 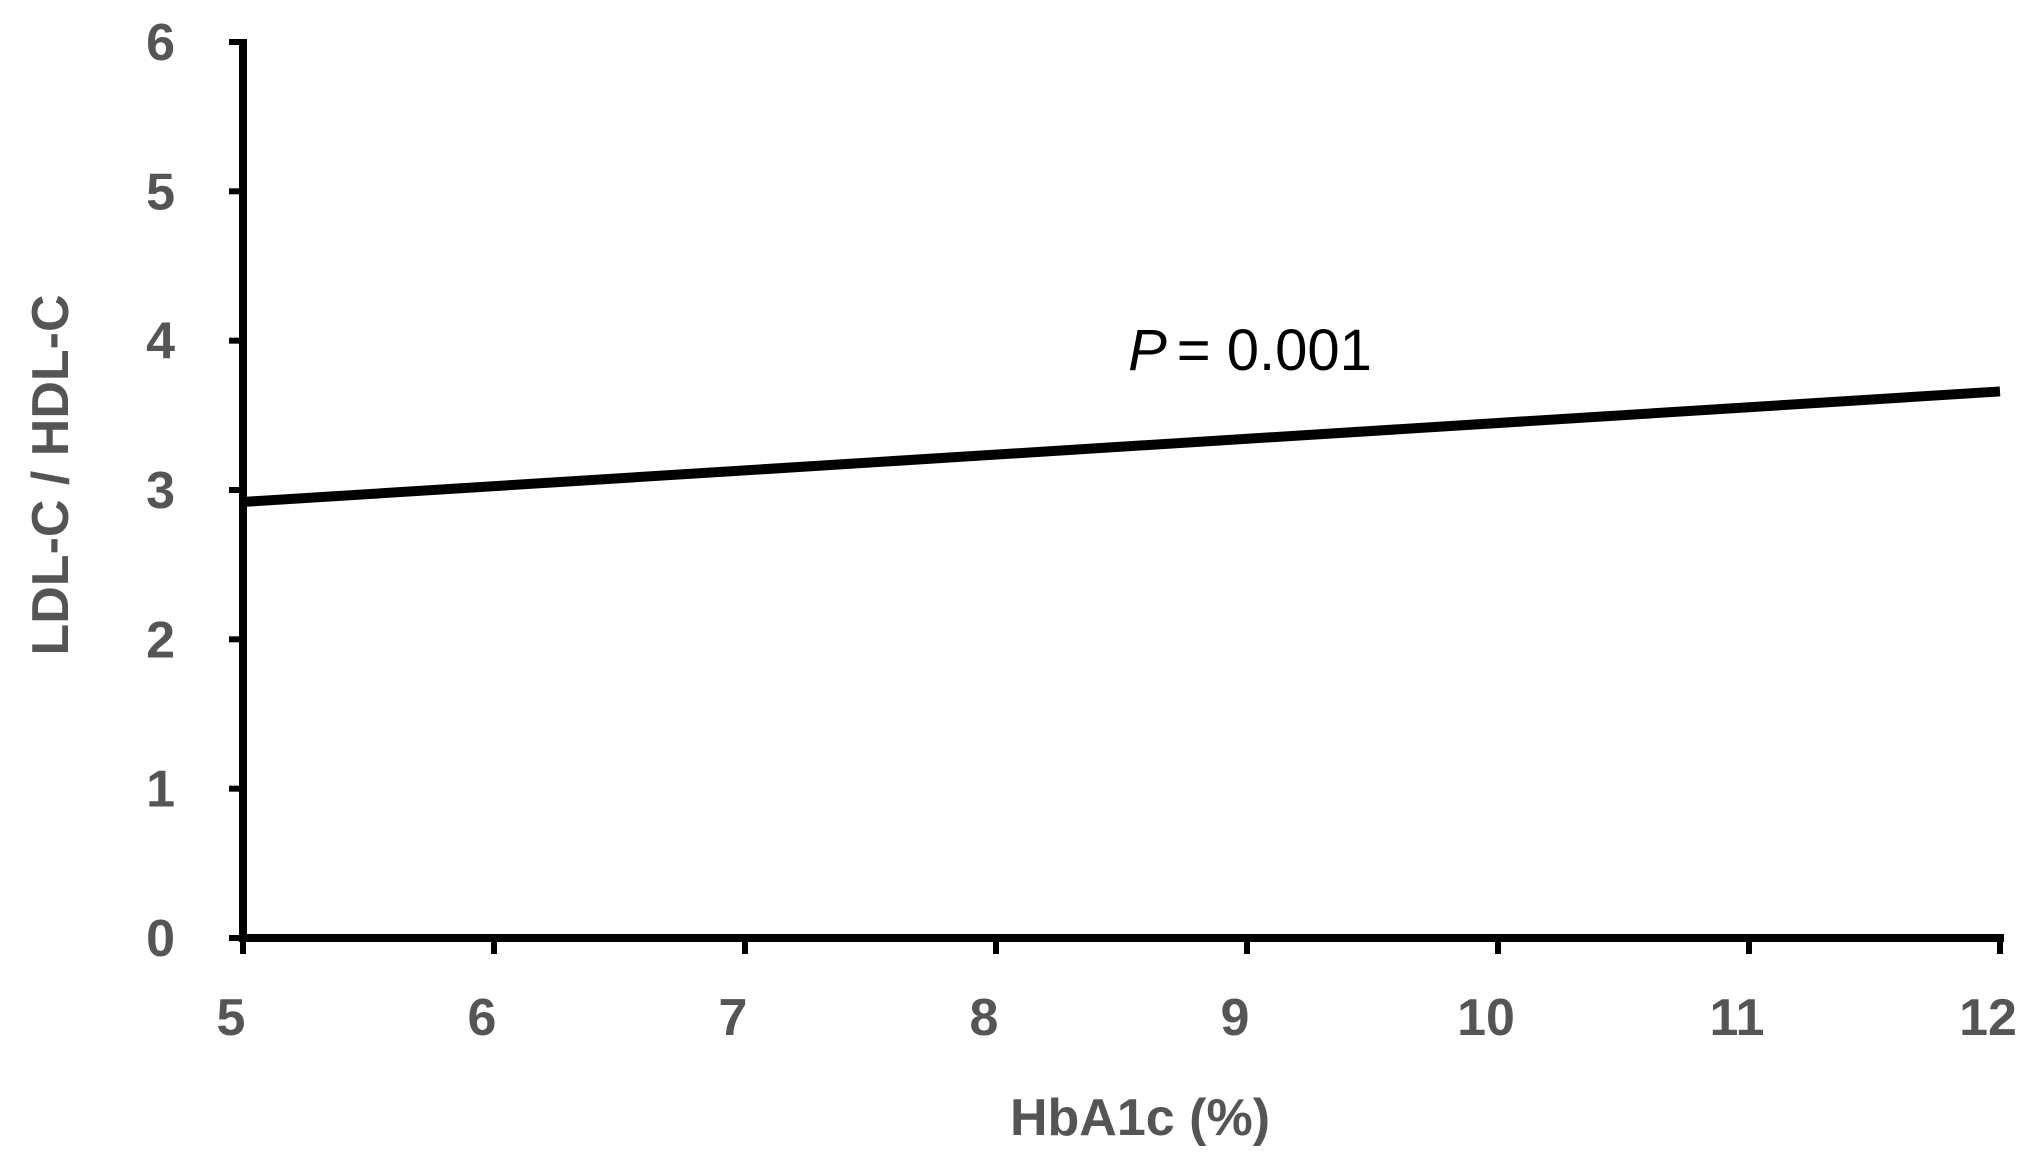 What do you see at coordinates (1140, 1118) in the screenshot?
I see `x-axis-title: HbA1c (%)` at bounding box center [1140, 1118].